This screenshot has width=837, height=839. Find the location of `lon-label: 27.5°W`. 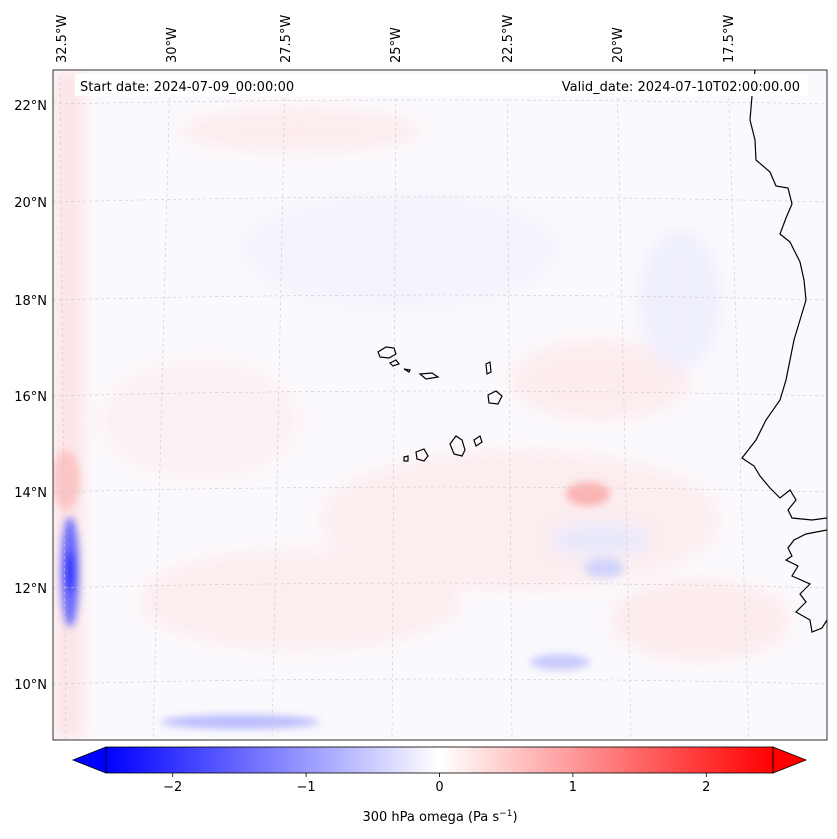

lon-label: 27.5°W is located at coordinates (286, 39).